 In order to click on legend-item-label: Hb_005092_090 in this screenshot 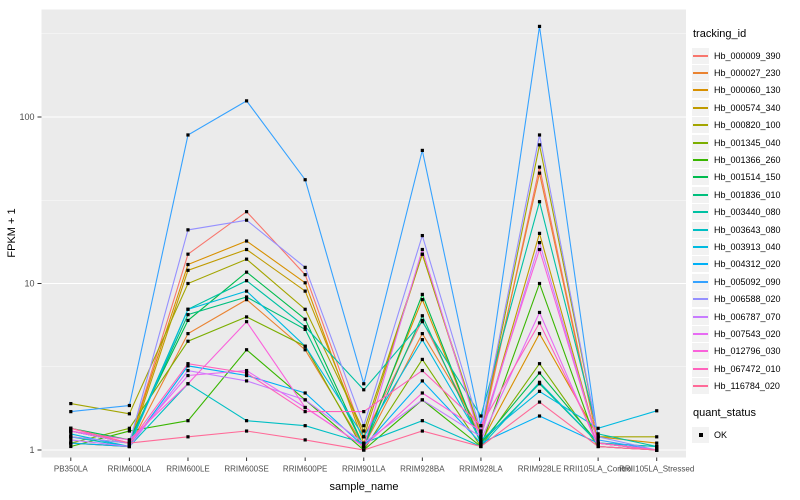, I will do `click(747, 281)`.